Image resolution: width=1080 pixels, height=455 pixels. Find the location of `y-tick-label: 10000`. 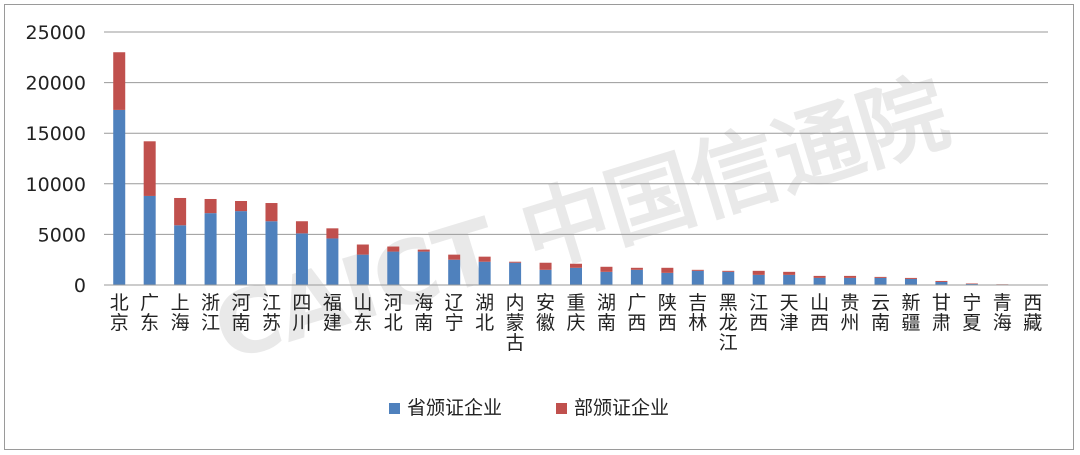

y-tick-label: 10000 is located at coordinates (56, 185).